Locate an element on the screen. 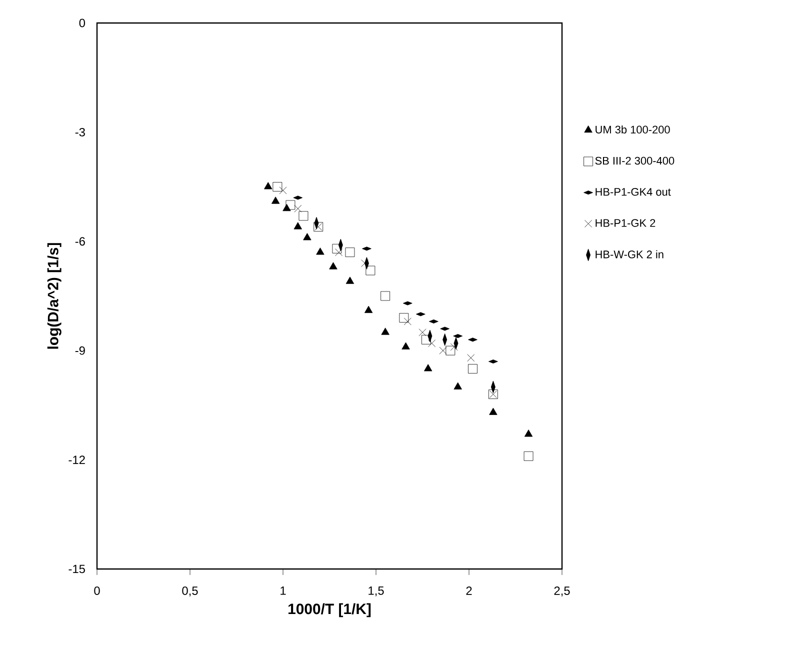 This screenshot has height=648, width=805. legend-label: HB-P1-GK 2 is located at coordinates (626, 223).